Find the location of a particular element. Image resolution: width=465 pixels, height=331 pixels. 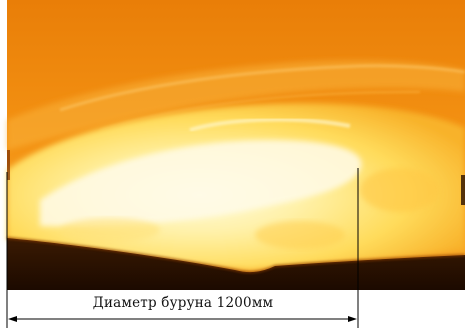

floor-highlight is located at coordinates (235, 255).